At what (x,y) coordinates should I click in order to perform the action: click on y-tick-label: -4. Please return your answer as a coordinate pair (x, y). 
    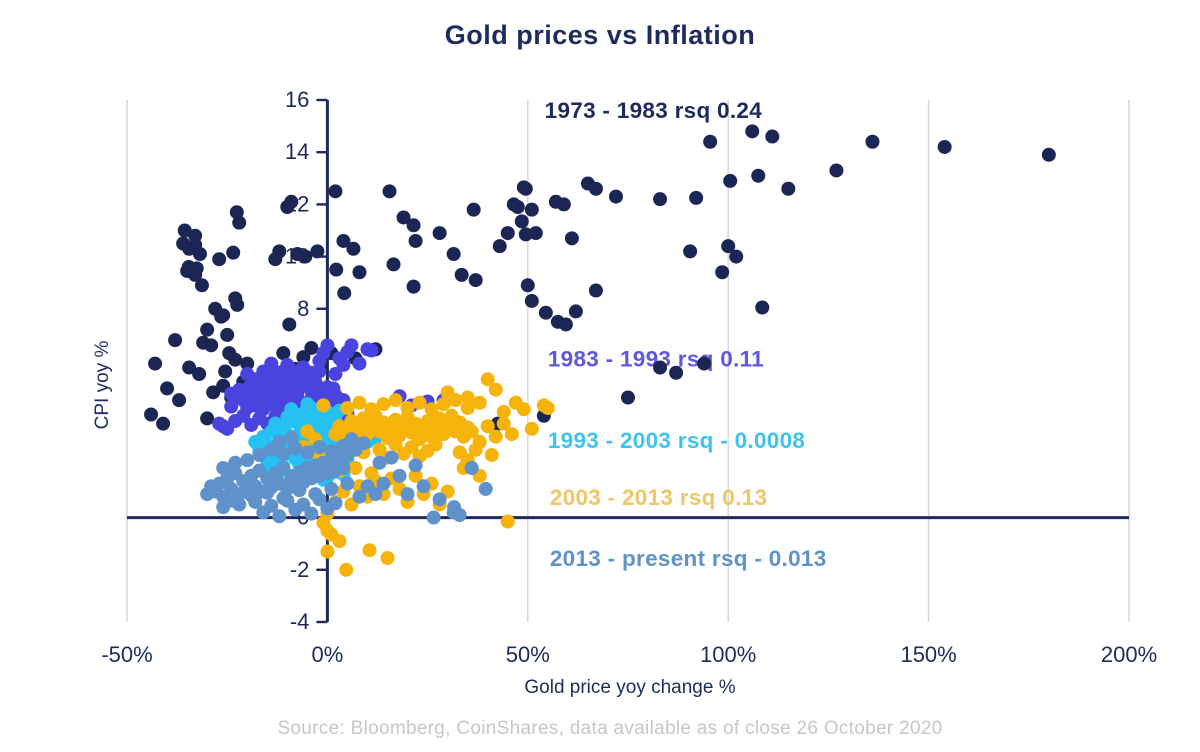
    Looking at the image, I should click on (300, 621).